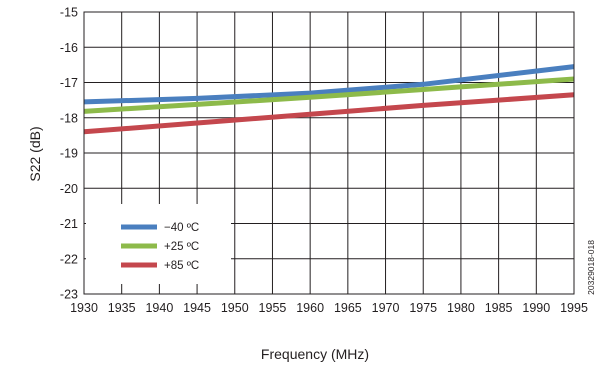  I want to click on legend-items: −40 ºC +25 ºC +85 ºC, so click(160, 247).